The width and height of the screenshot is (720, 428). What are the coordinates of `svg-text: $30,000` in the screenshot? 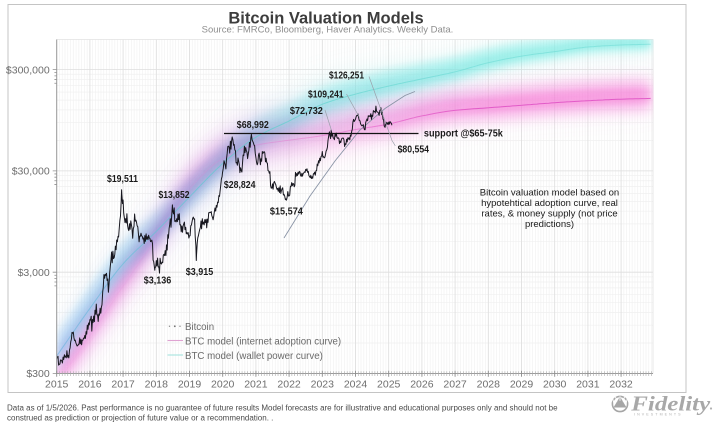 It's located at (31, 172).